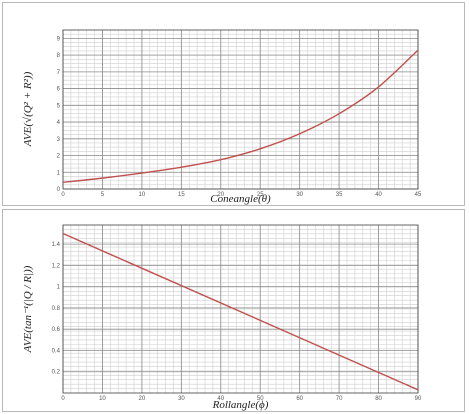 The height and width of the screenshot is (414, 469). Describe the element at coordinates (59, 106) in the screenshot. I see `y-tick-label: 5` at that location.